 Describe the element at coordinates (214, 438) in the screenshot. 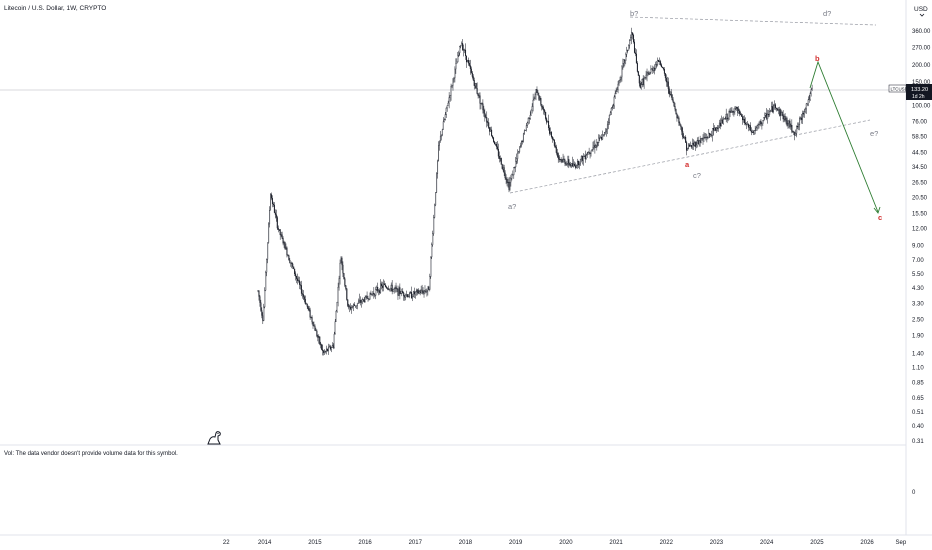

I see `tradingview-dinosaur-icon` at that location.